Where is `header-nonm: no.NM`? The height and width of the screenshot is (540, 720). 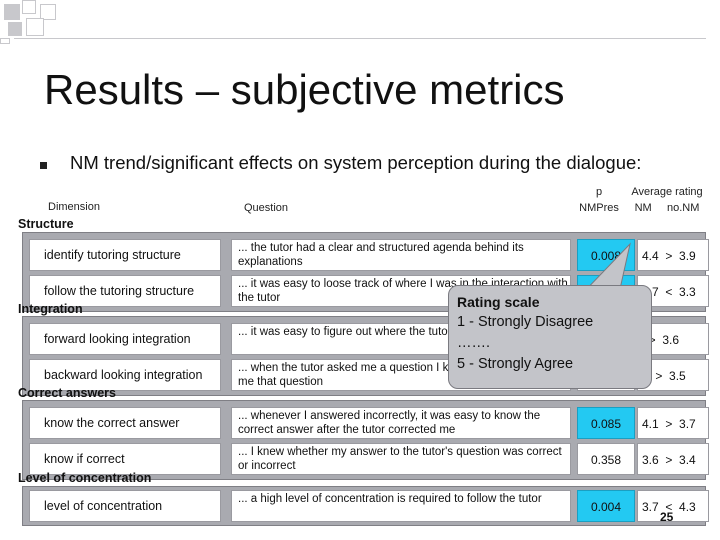 header-nonm: no.NM is located at coordinates (683, 208).